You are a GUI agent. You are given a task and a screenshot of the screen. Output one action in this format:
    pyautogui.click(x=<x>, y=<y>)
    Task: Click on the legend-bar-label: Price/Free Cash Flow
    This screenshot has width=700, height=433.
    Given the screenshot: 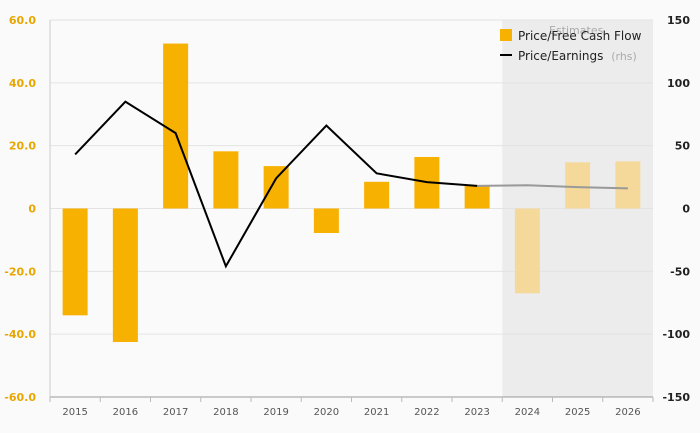 What is the action you would take?
    pyautogui.click(x=580, y=36)
    